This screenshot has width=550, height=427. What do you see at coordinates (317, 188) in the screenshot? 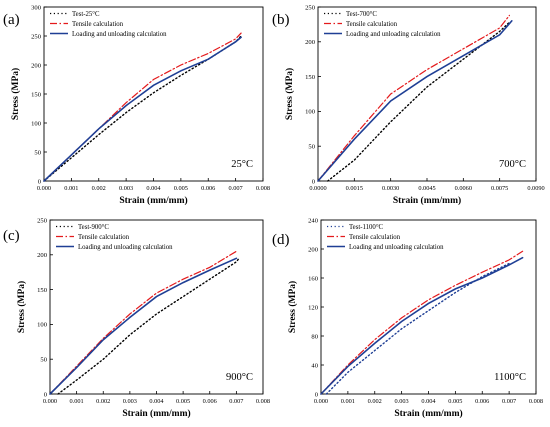
I see `x-tick-label: 0.0000` at bounding box center [317, 188].